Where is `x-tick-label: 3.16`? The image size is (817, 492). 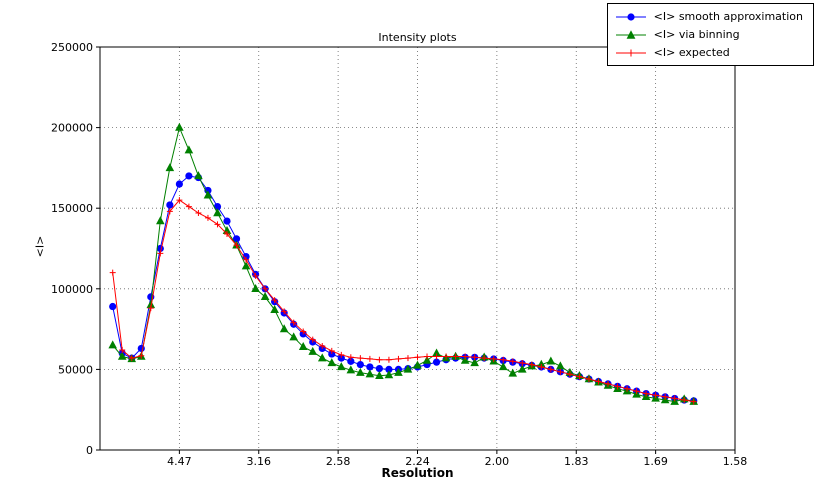 x-tick-label: 3.16 is located at coordinates (259, 461).